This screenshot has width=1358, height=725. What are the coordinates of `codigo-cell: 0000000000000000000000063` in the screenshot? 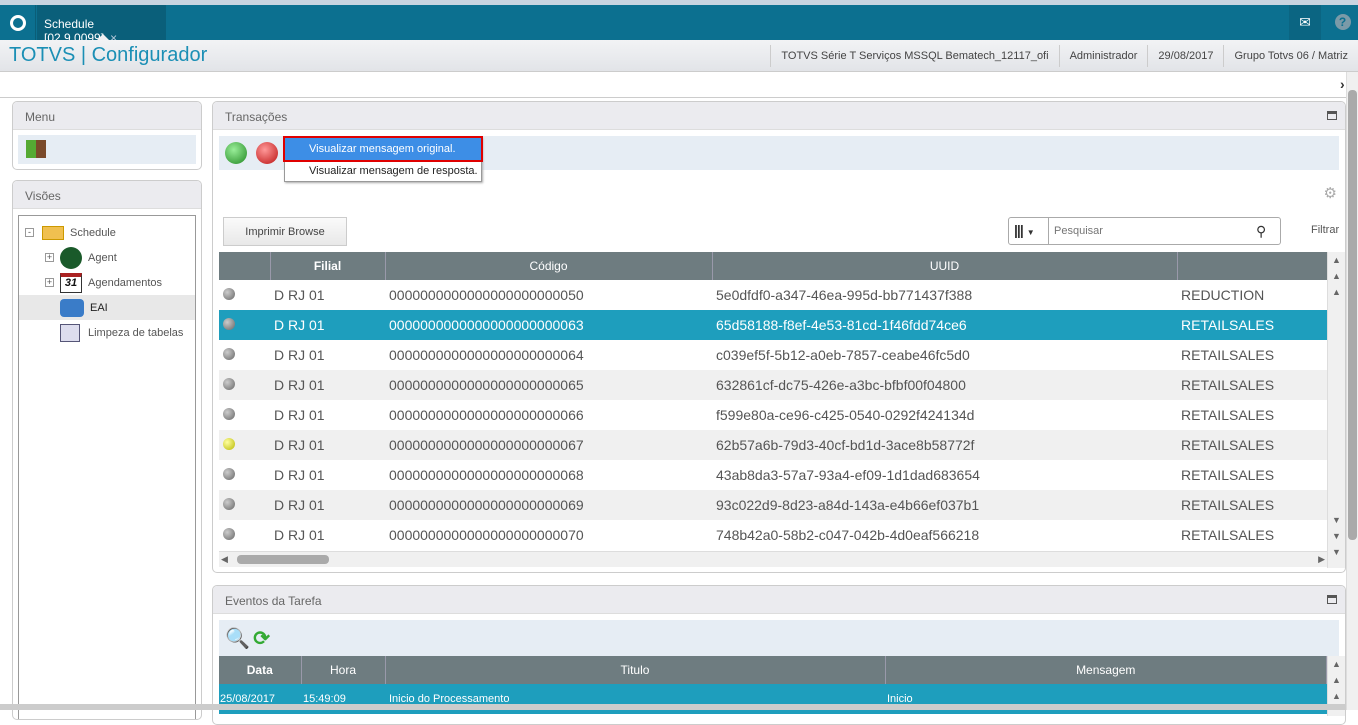 It's located at (548, 325).